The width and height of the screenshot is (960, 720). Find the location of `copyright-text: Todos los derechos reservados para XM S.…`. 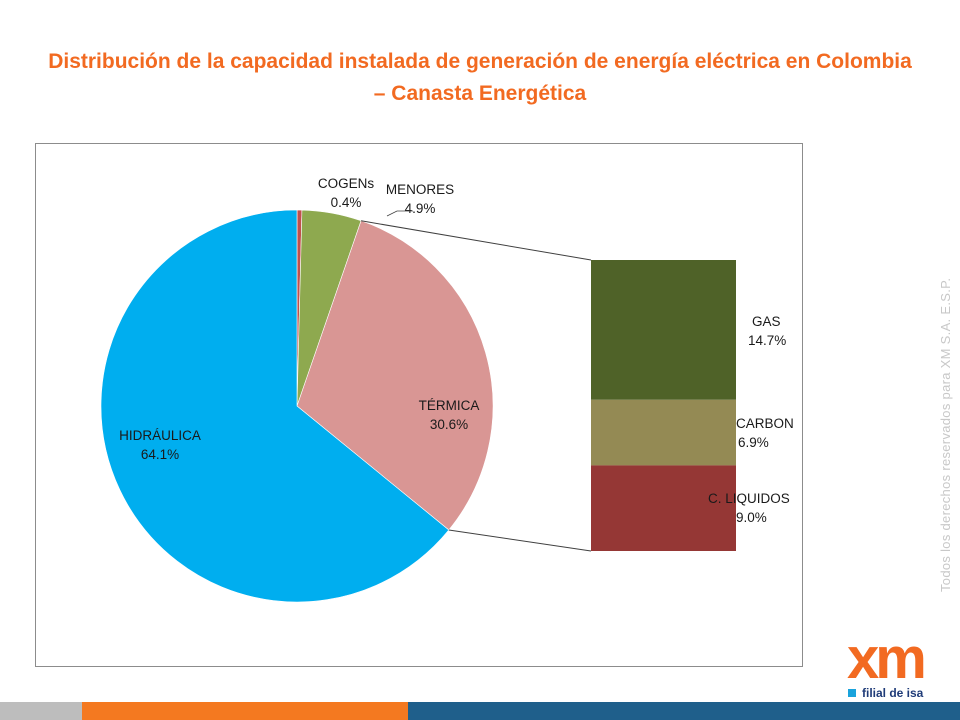

copyright-text: Todos los derechos reservados para XM S.… is located at coordinates (945, 434).